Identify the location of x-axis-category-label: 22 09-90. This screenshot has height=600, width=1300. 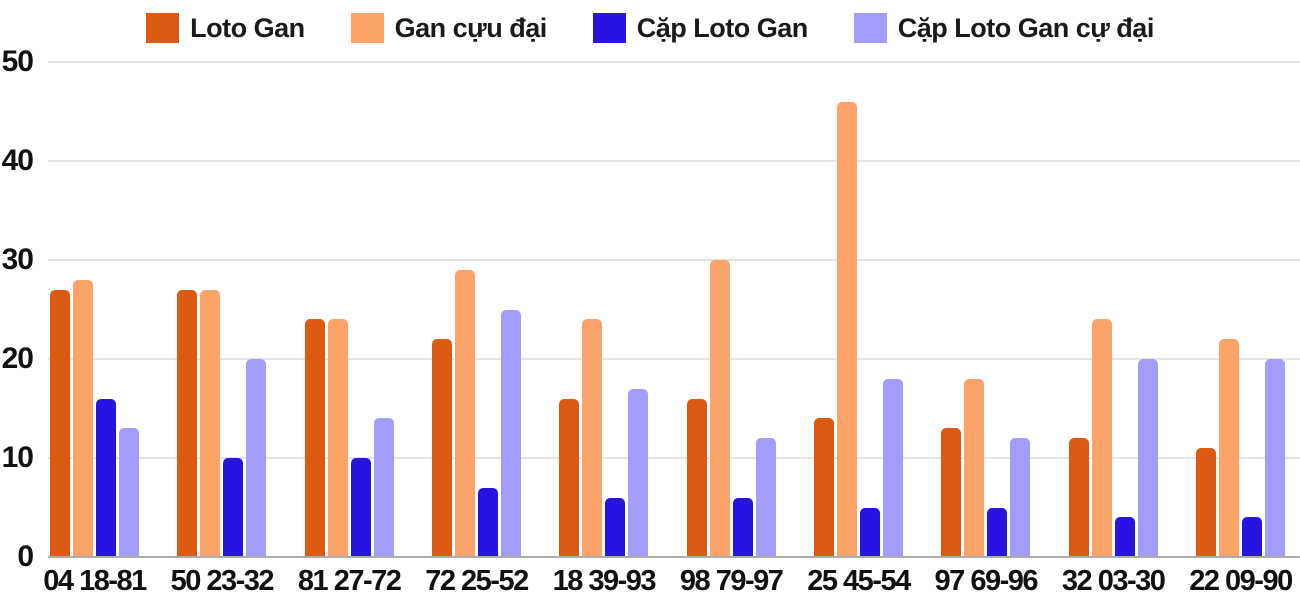
(1241, 581).